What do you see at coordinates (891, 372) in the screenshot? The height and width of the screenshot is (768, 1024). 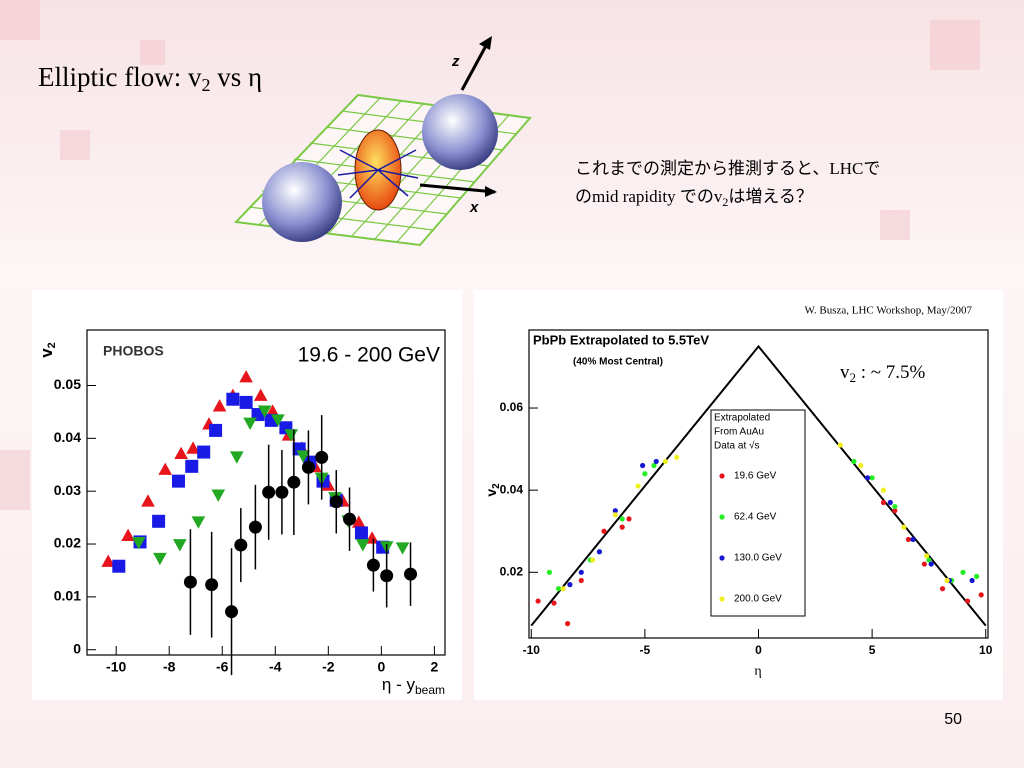 I see `label-part: : ~ 7.5%` at bounding box center [891, 372].